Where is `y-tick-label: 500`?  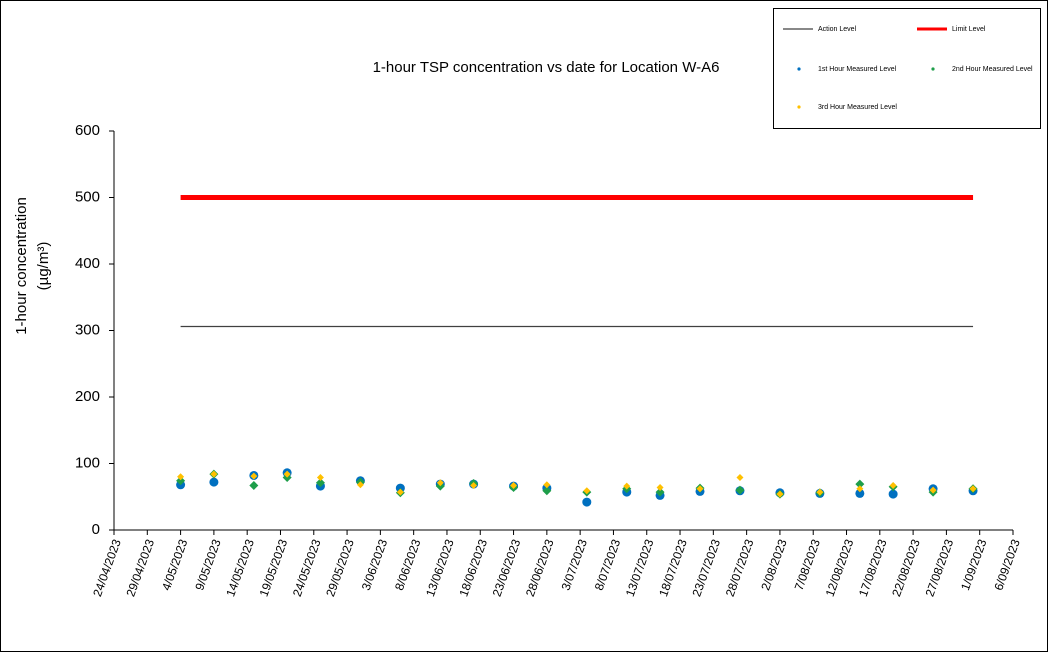
y-tick-label: 500 is located at coordinates (87, 196).